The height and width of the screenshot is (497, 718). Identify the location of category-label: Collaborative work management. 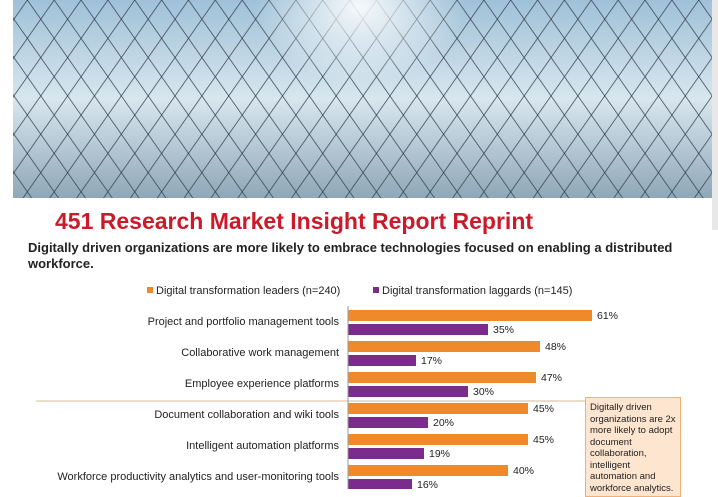
(260, 353).